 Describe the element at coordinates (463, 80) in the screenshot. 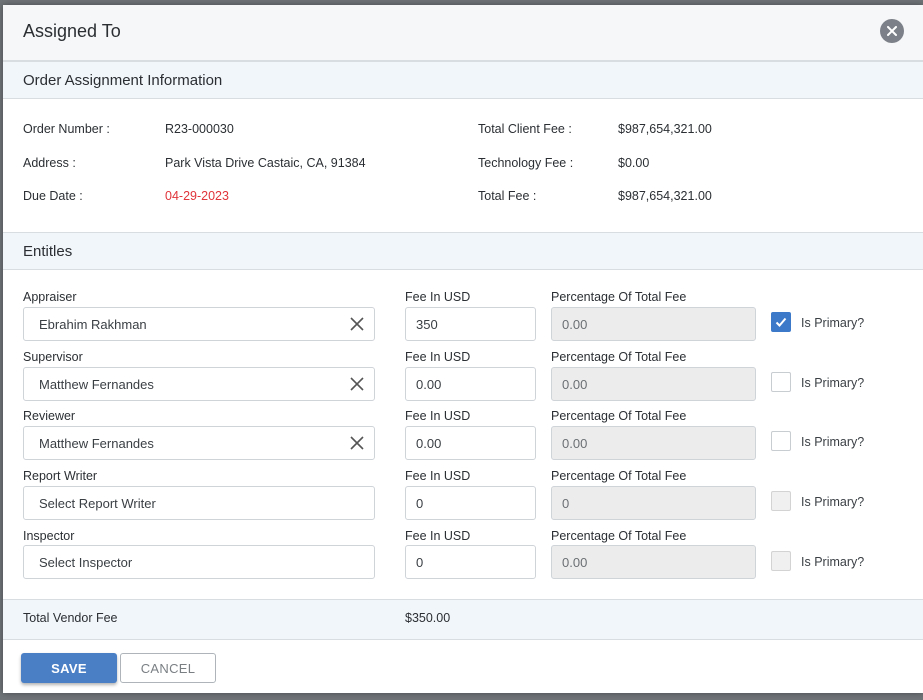

I see `order-info-section-header: Order Assignment Information` at that location.